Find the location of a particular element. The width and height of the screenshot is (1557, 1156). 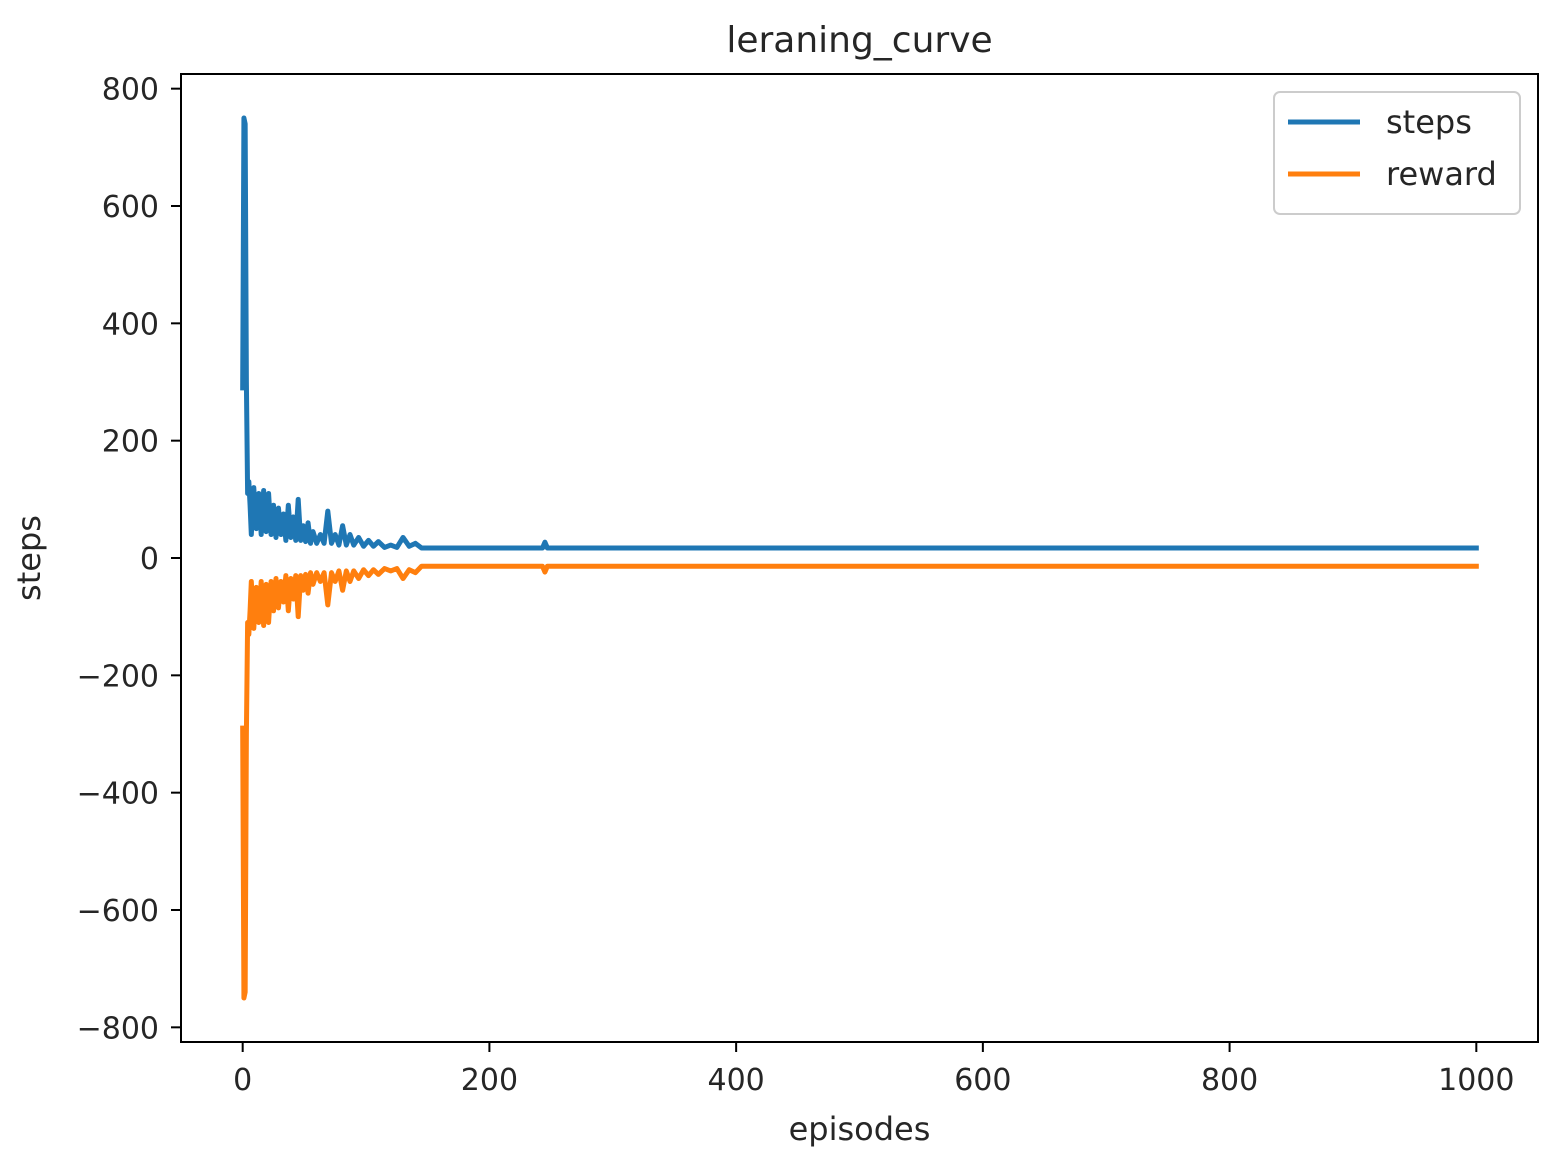

legend: steps reward is located at coordinates (1397, 153).